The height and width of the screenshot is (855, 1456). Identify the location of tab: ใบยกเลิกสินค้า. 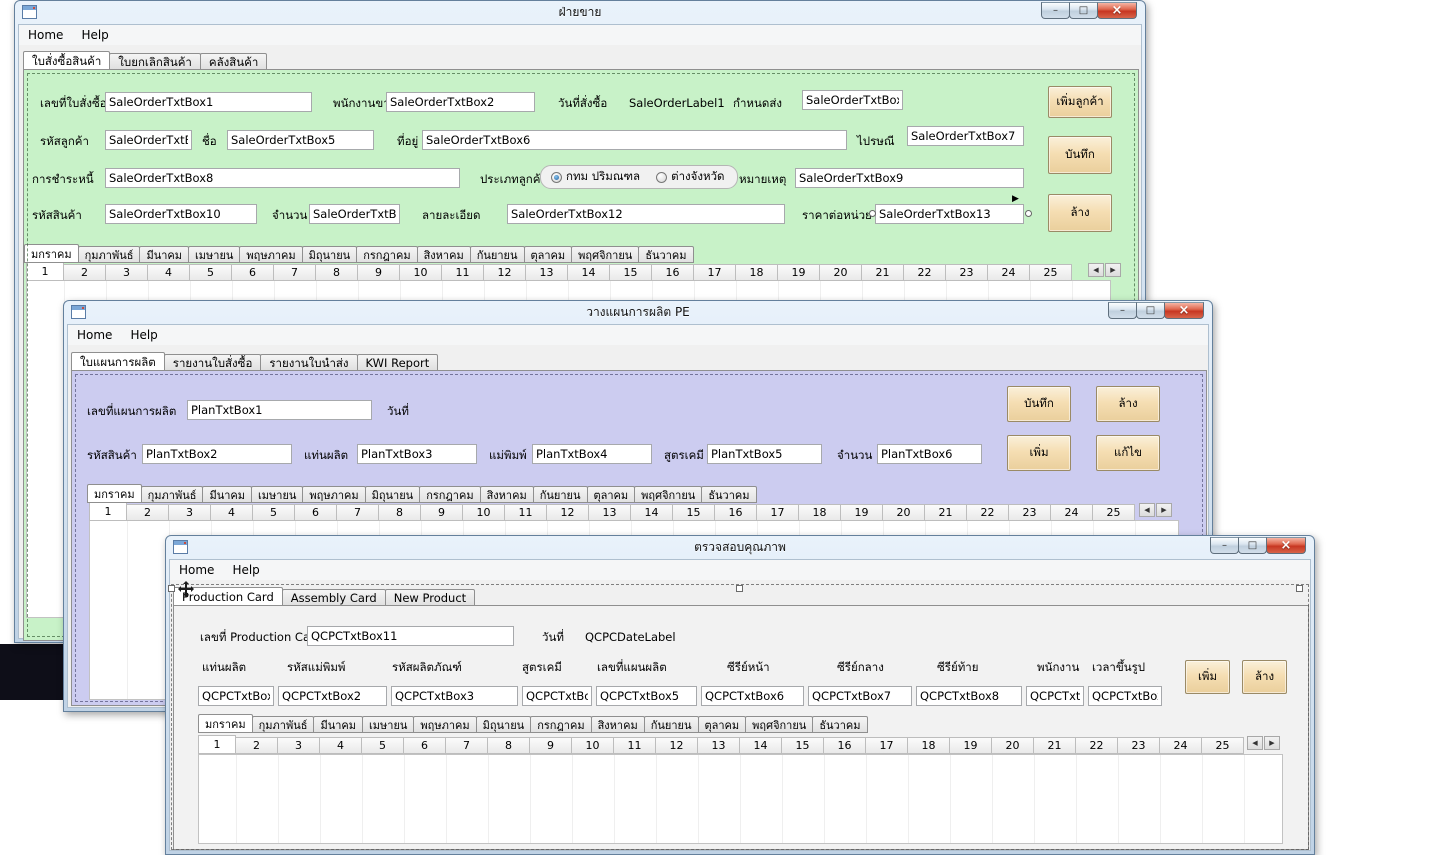
(155, 61).